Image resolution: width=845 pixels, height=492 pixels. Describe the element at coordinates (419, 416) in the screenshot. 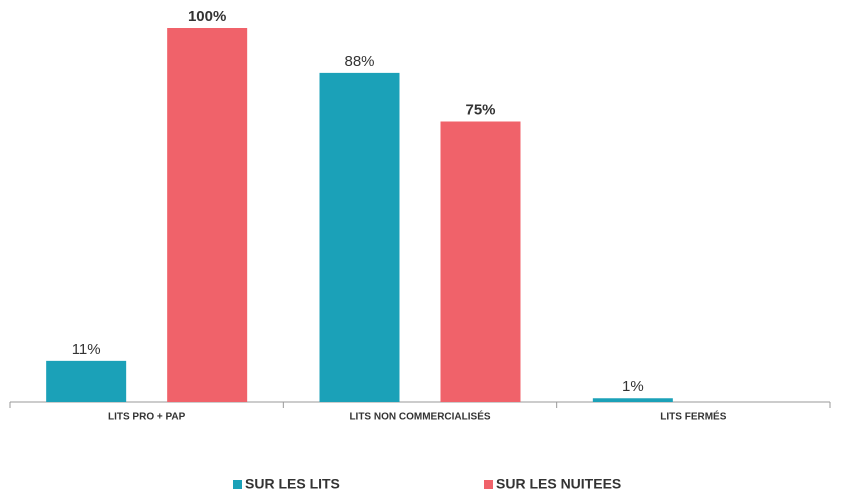

I see `x-tick-label: LITS NON COMMERCIALISÉS` at that location.